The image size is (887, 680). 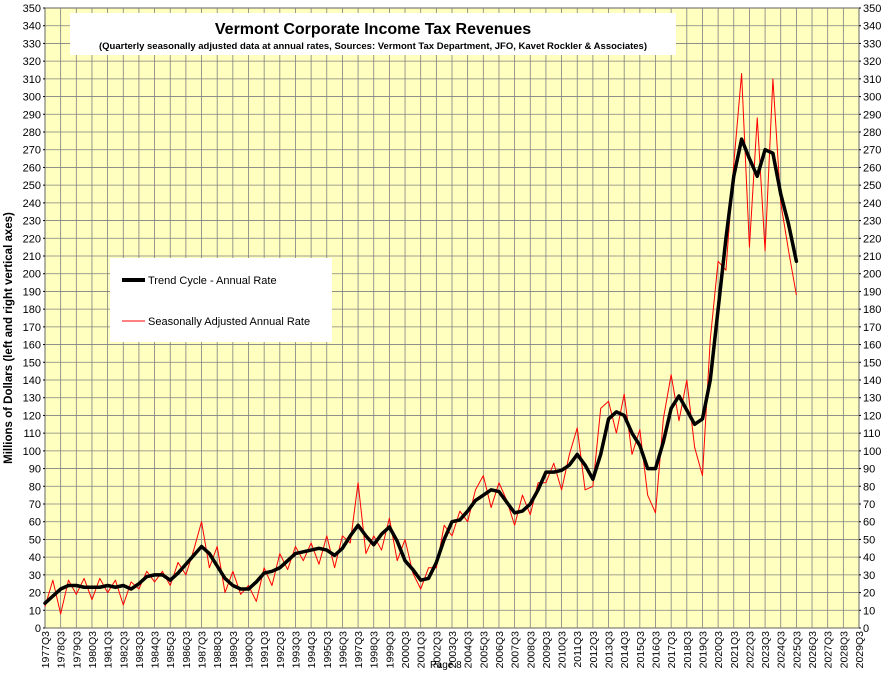 What do you see at coordinates (872, 151) in the screenshot?
I see `y-tick-label-right: 270` at bounding box center [872, 151].